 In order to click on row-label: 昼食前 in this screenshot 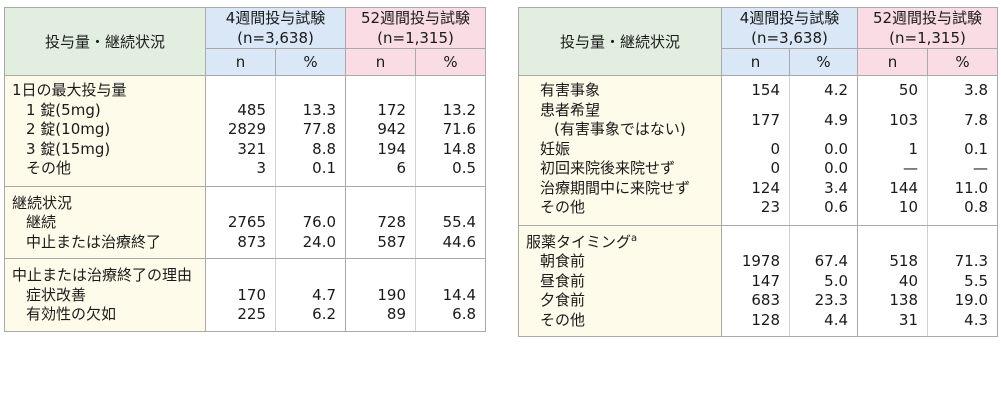, I will do `click(563, 280)`.